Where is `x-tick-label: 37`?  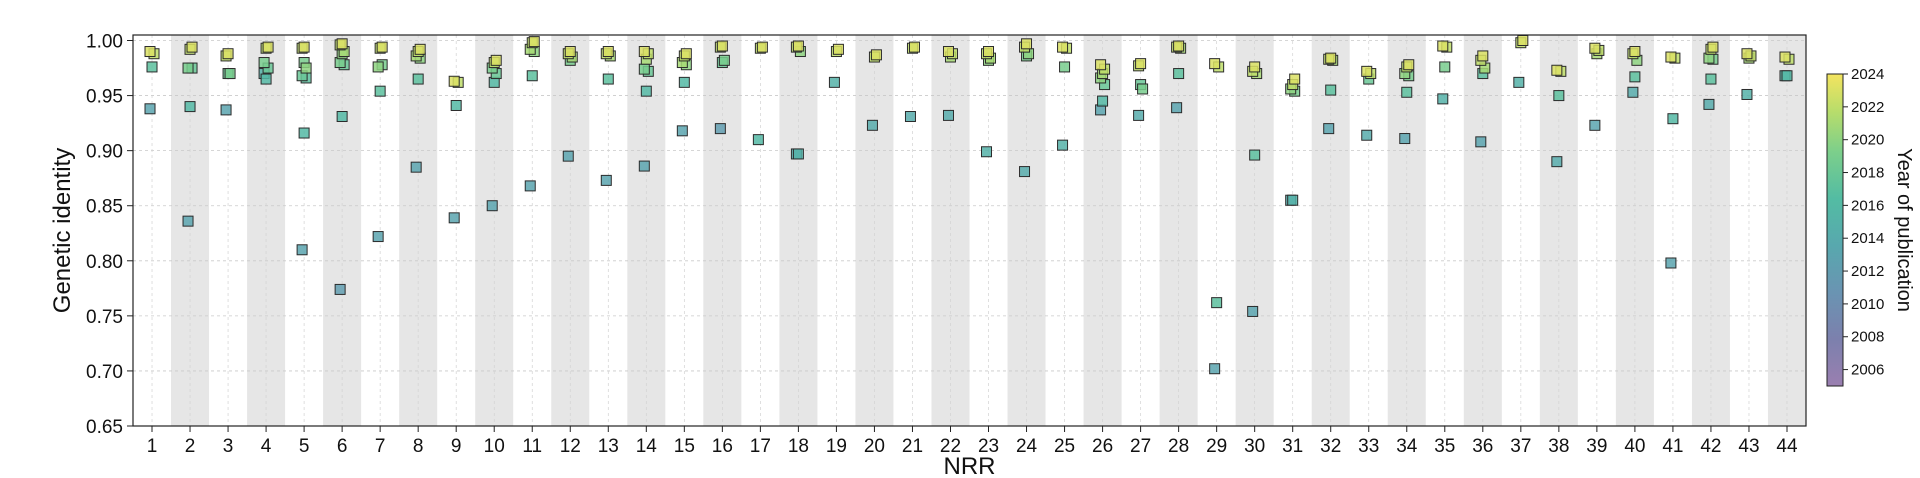
x-tick-label: 37 is located at coordinates (1520, 446).